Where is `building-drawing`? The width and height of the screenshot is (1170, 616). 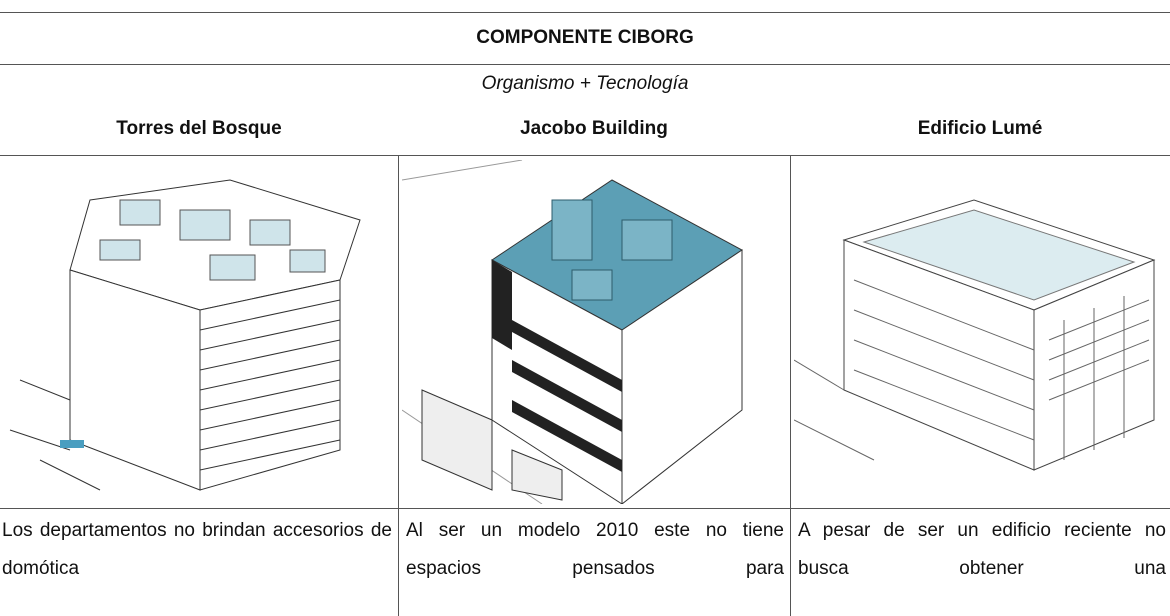
building-drawing is located at coordinates (975, 335).